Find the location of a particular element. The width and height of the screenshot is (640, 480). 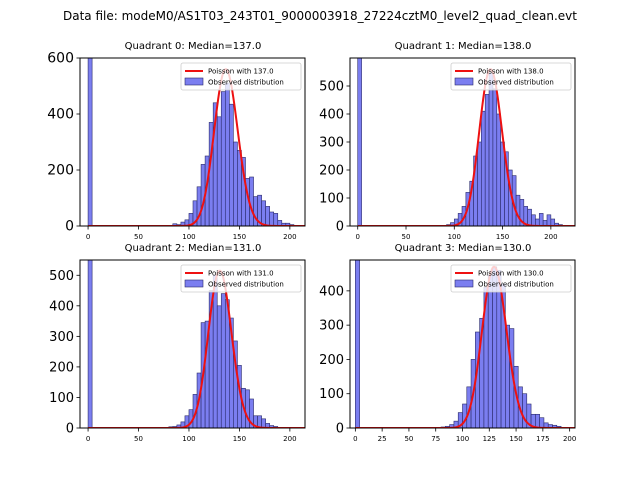

panel-title: Quadrant 3: Median=130.0 is located at coordinates (463, 248).